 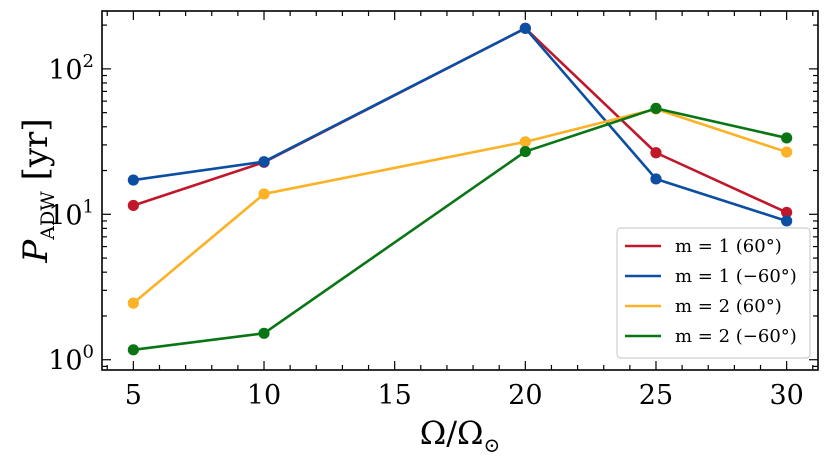 What do you see at coordinates (71, 213) in the screenshot?
I see `y-tick-label: 10¹` at bounding box center [71, 213].